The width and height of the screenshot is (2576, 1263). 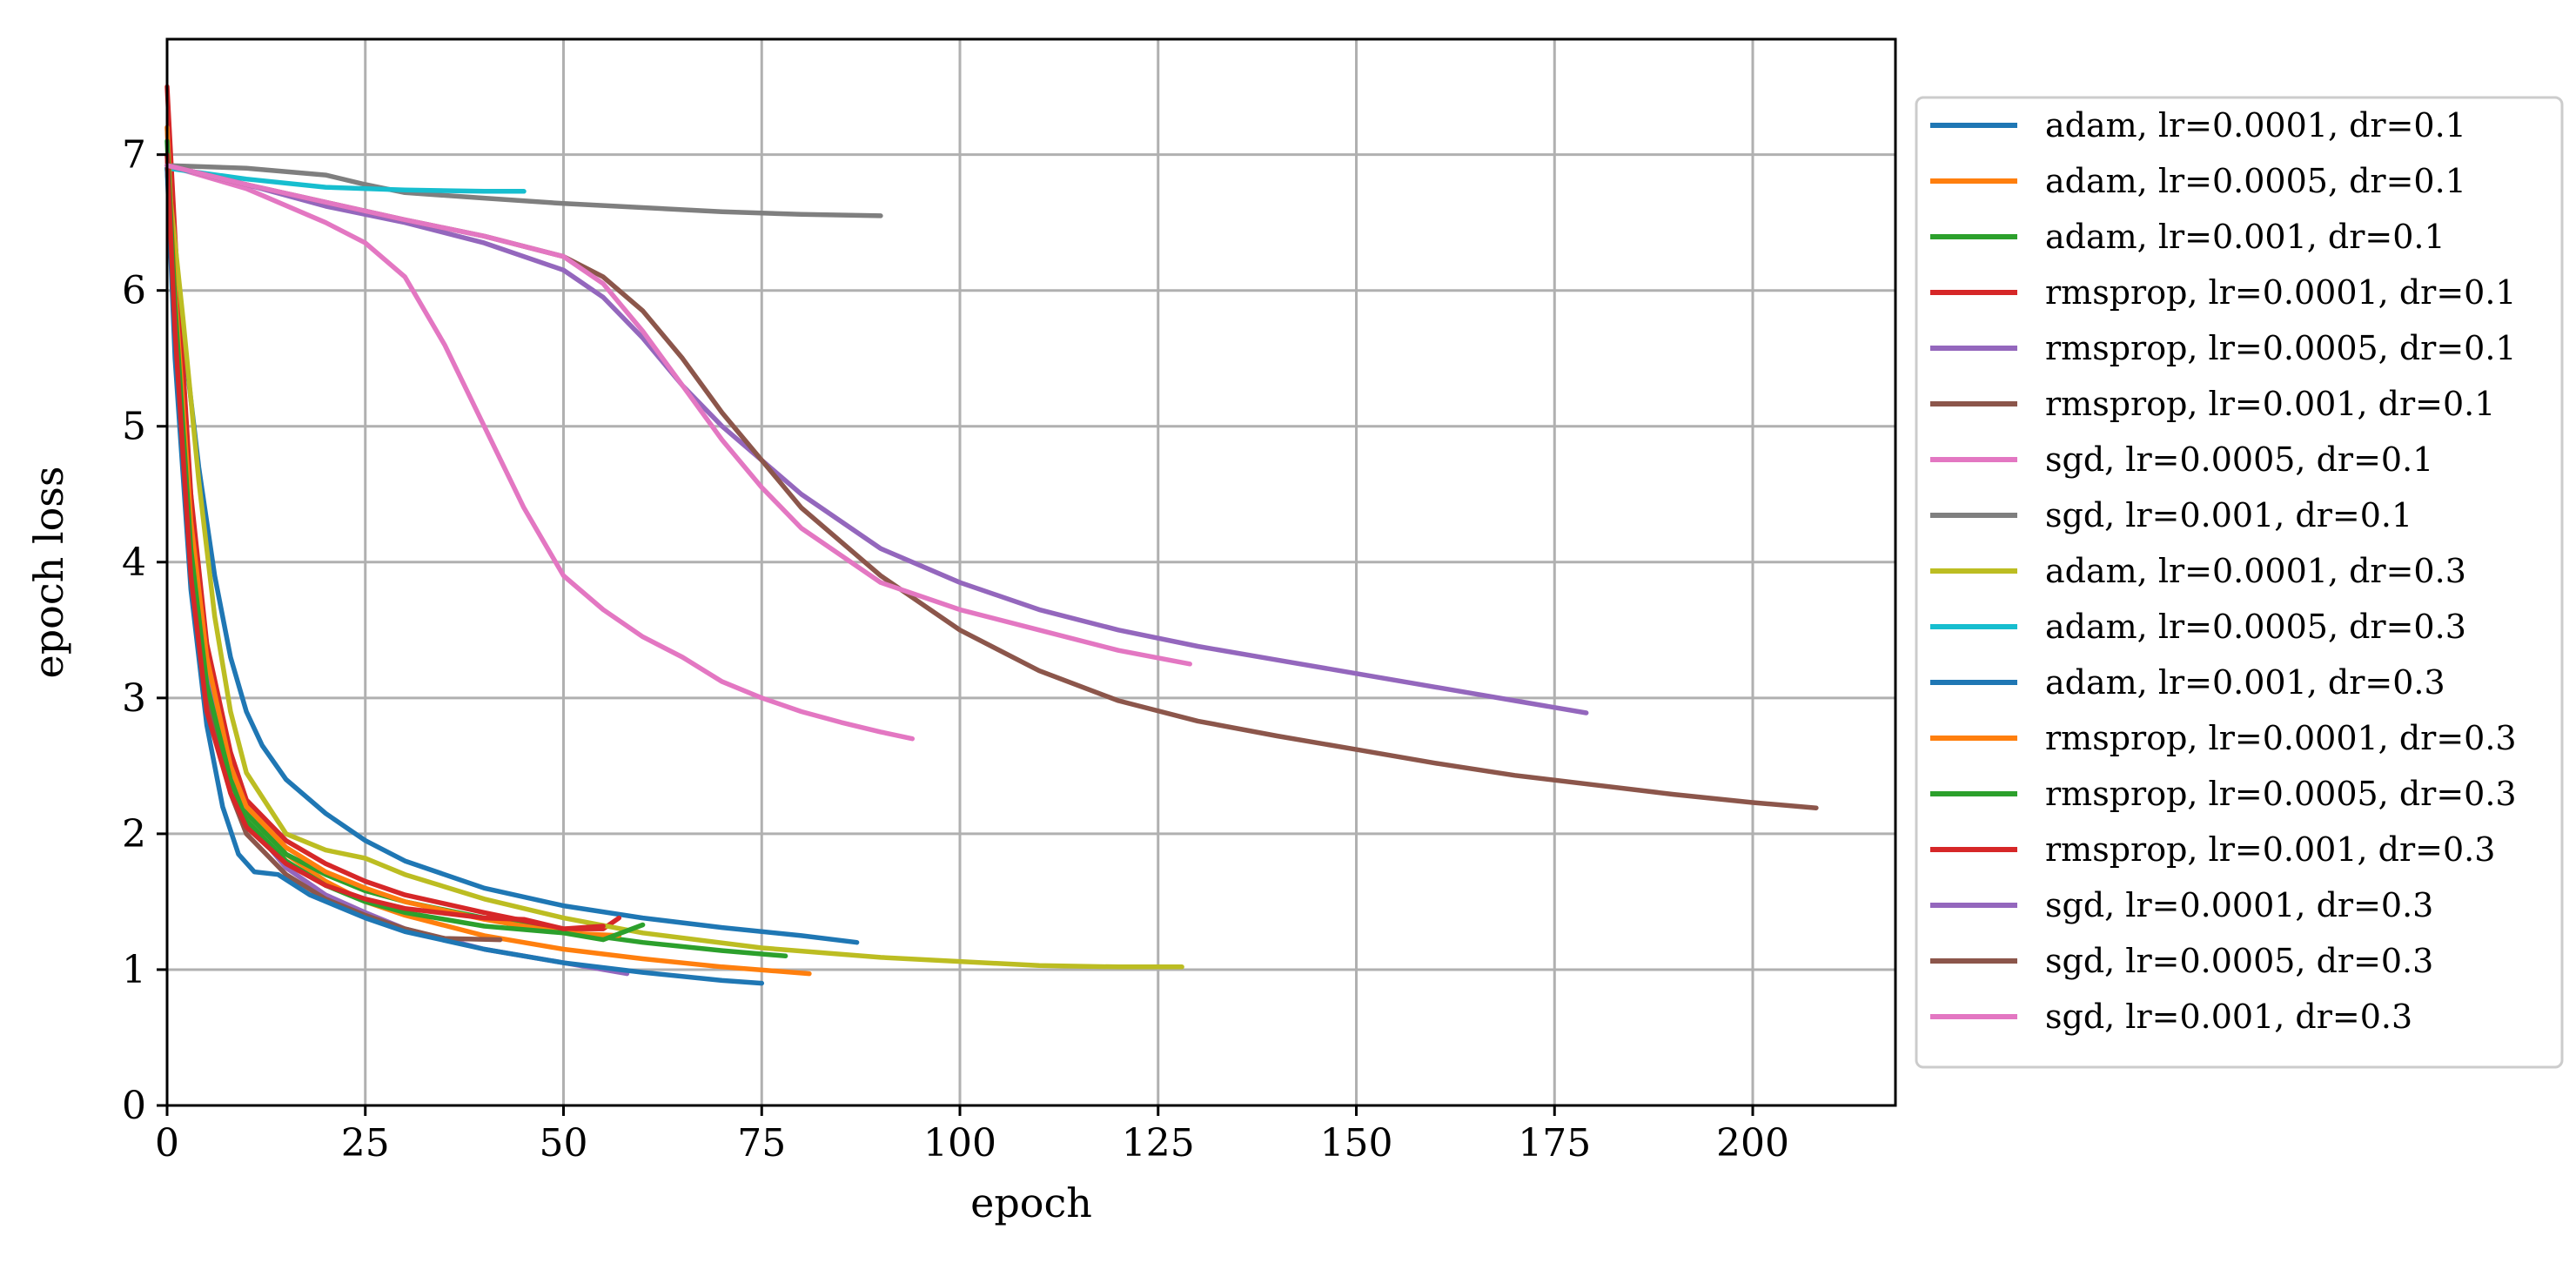 What do you see at coordinates (2256, 627) in the screenshot?
I see `legend-label: adam, lr=0.0005, dr=0.3` at bounding box center [2256, 627].